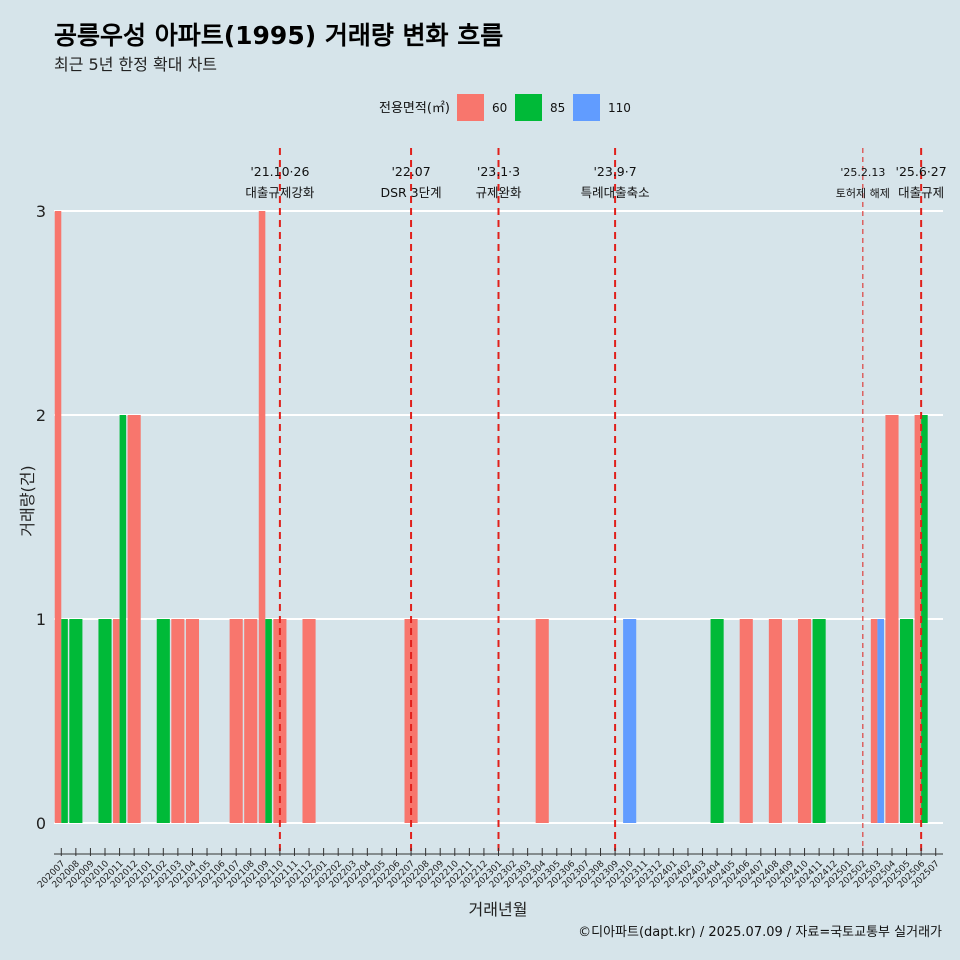 The image size is (960, 960). Describe the element at coordinates (499, 108) in the screenshot. I see `legend-label-60: 60` at that location.